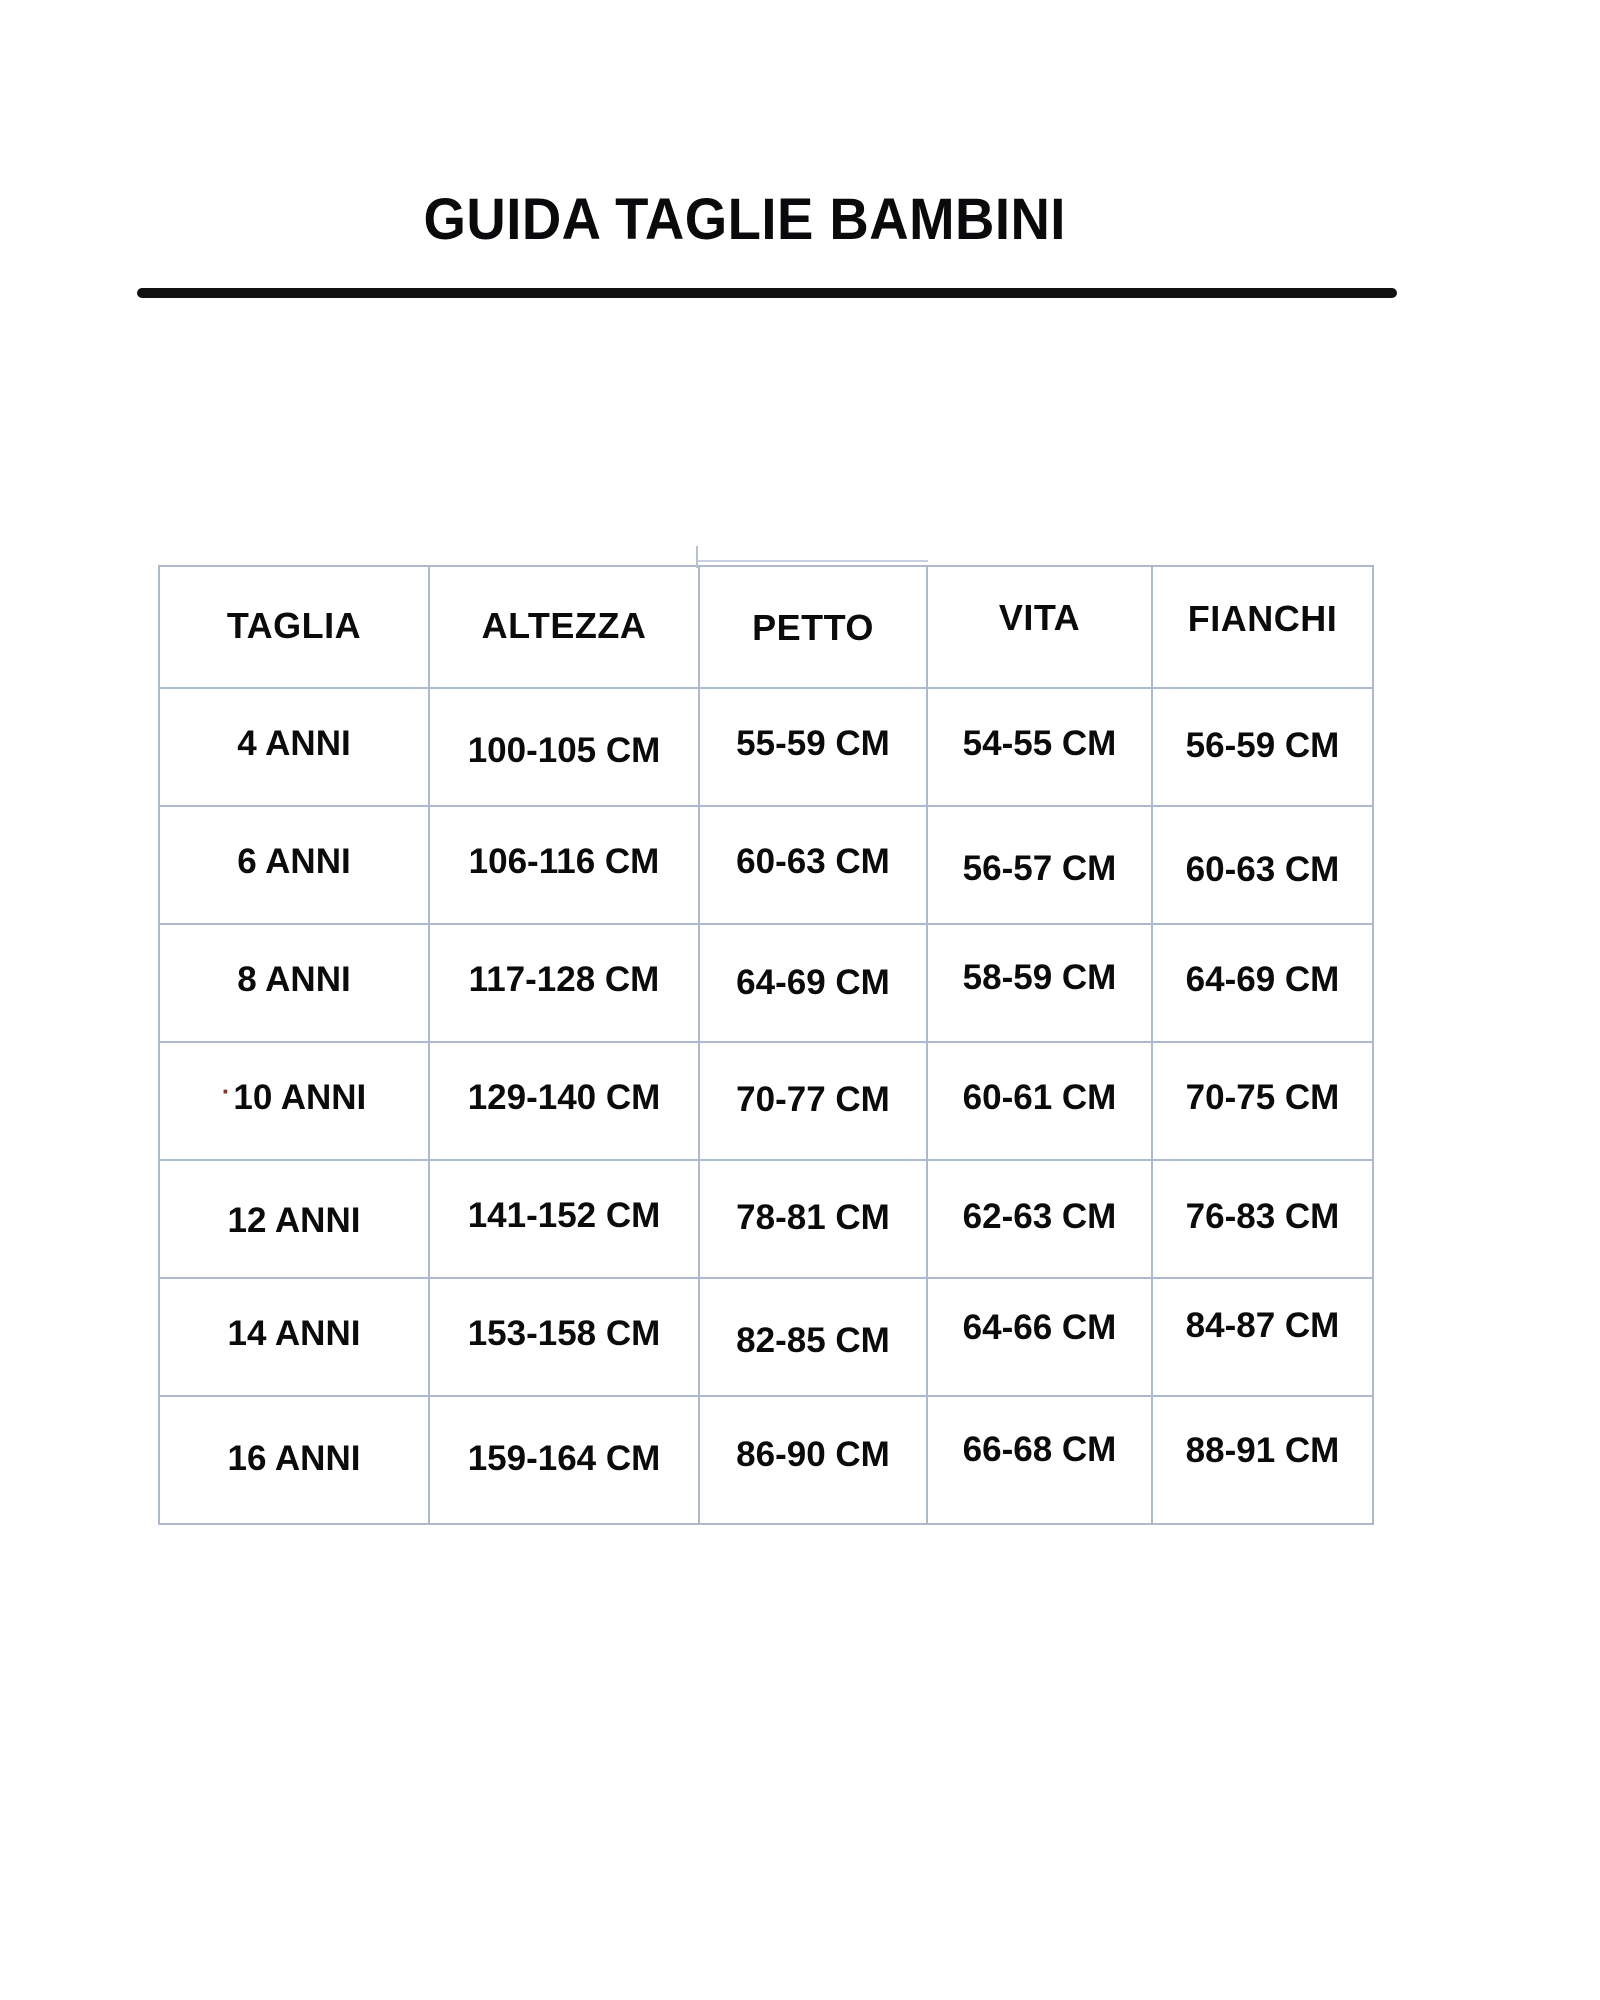 Image resolution: width=1600 pixels, height=2000 pixels. What do you see at coordinates (564, 1101) in the screenshot?
I see `cell-altezza: 129-140 CM` at bounding box center [564, 1101].